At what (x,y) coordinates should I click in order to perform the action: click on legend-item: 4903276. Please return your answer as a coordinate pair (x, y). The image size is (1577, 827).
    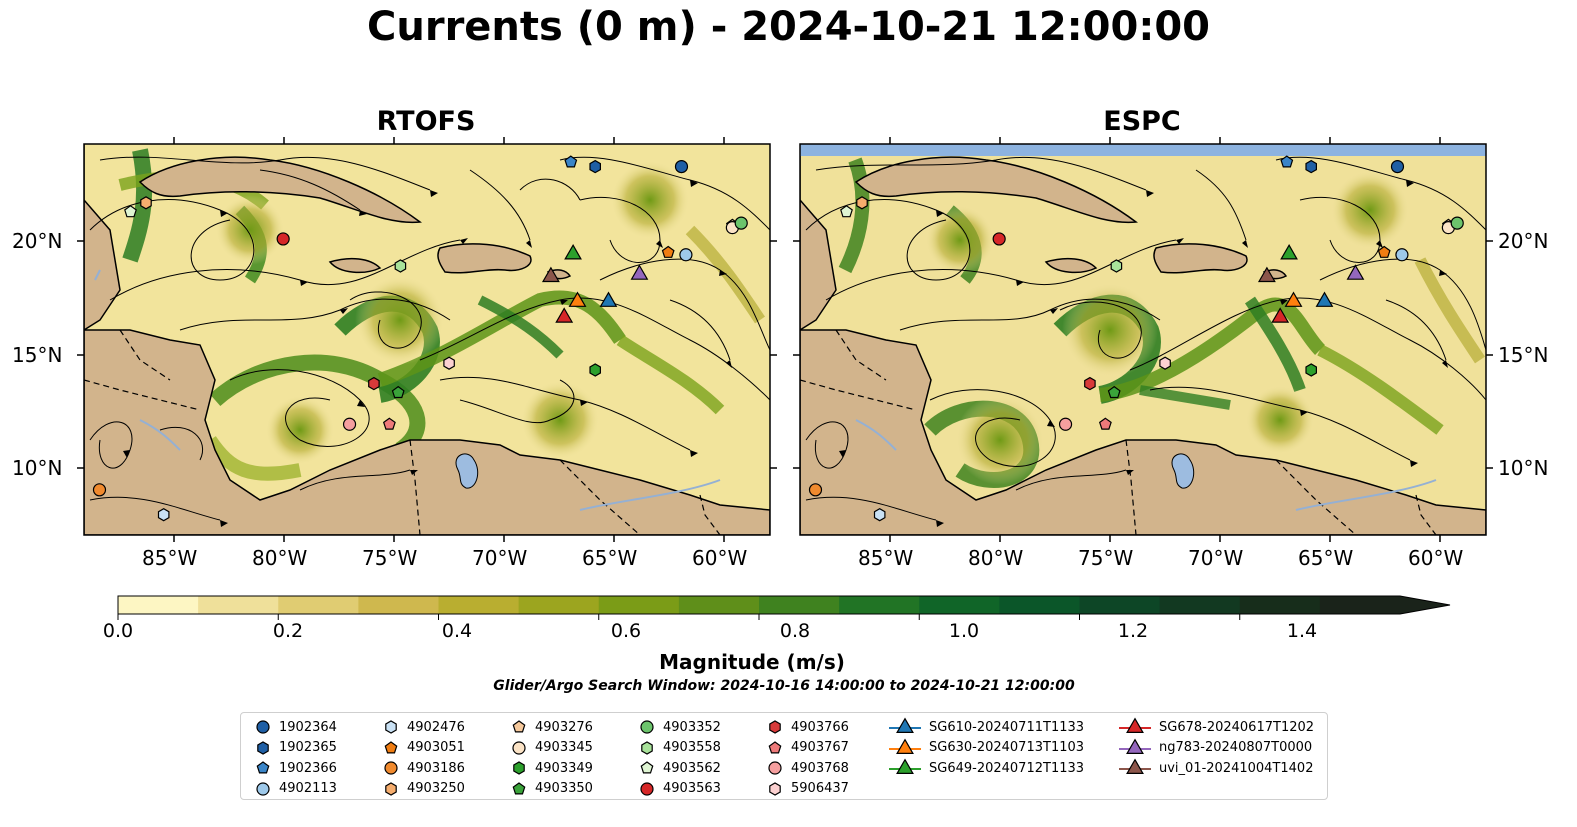
    Looking at the image, I should click on (551, 727).